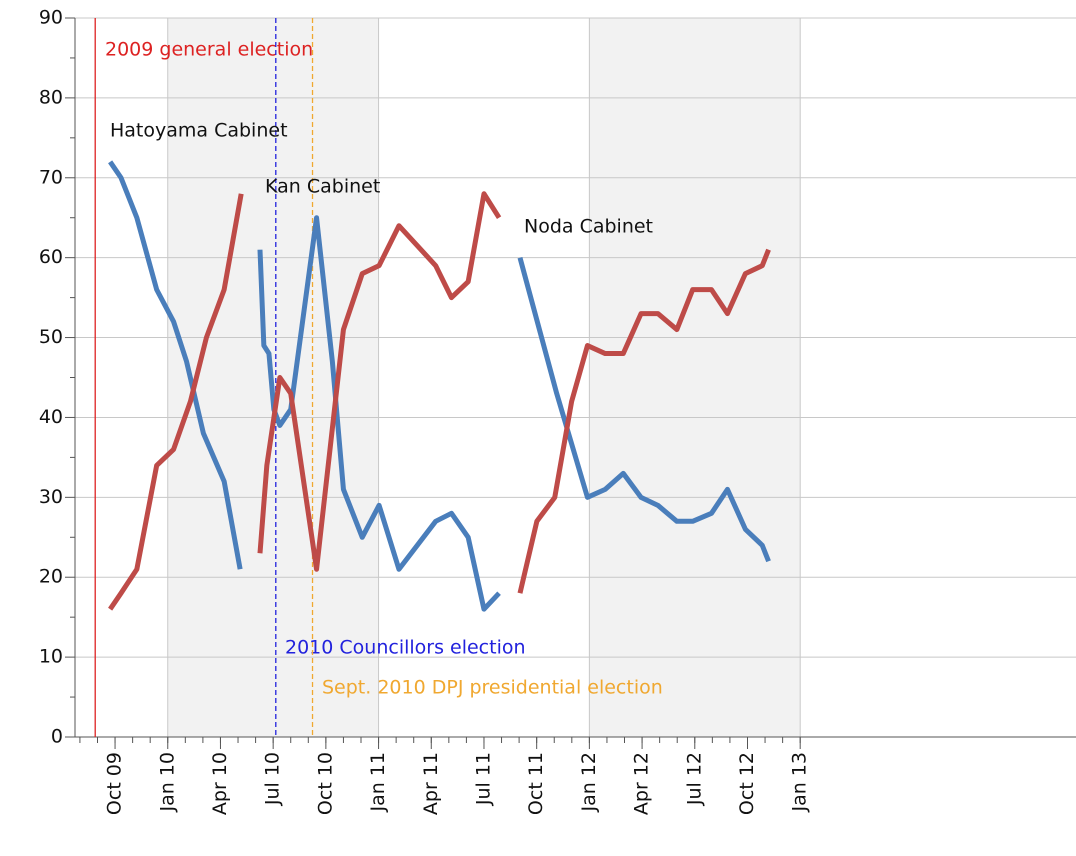  Describe the element at coordinates (51, 97) in the screenshot. I see `y-tick-label: 80` at that location.